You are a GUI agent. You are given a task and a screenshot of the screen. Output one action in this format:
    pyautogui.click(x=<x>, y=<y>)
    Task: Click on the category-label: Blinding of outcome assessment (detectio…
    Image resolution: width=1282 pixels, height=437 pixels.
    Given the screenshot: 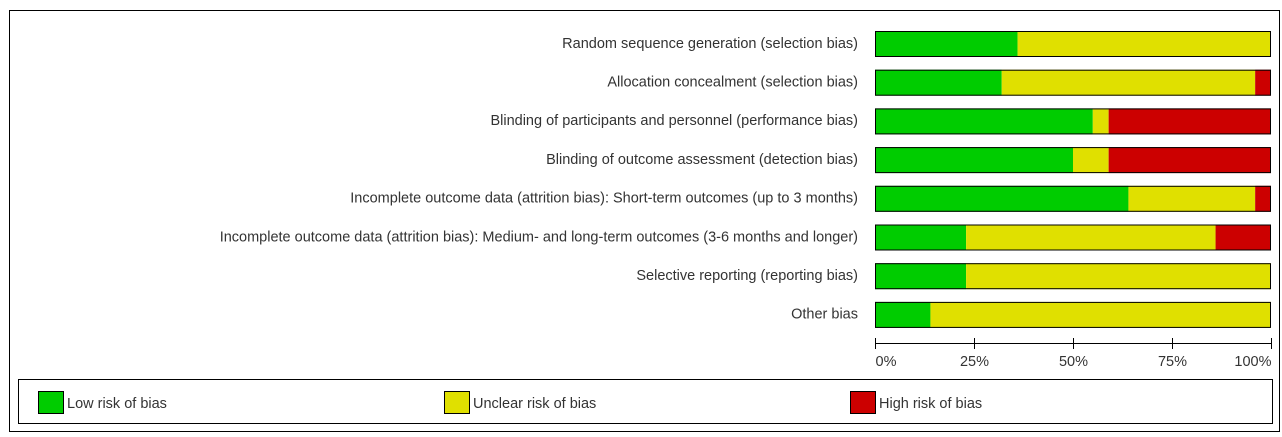 What is the action you would take?
    pyautogui.click(x=702, y=160)
    